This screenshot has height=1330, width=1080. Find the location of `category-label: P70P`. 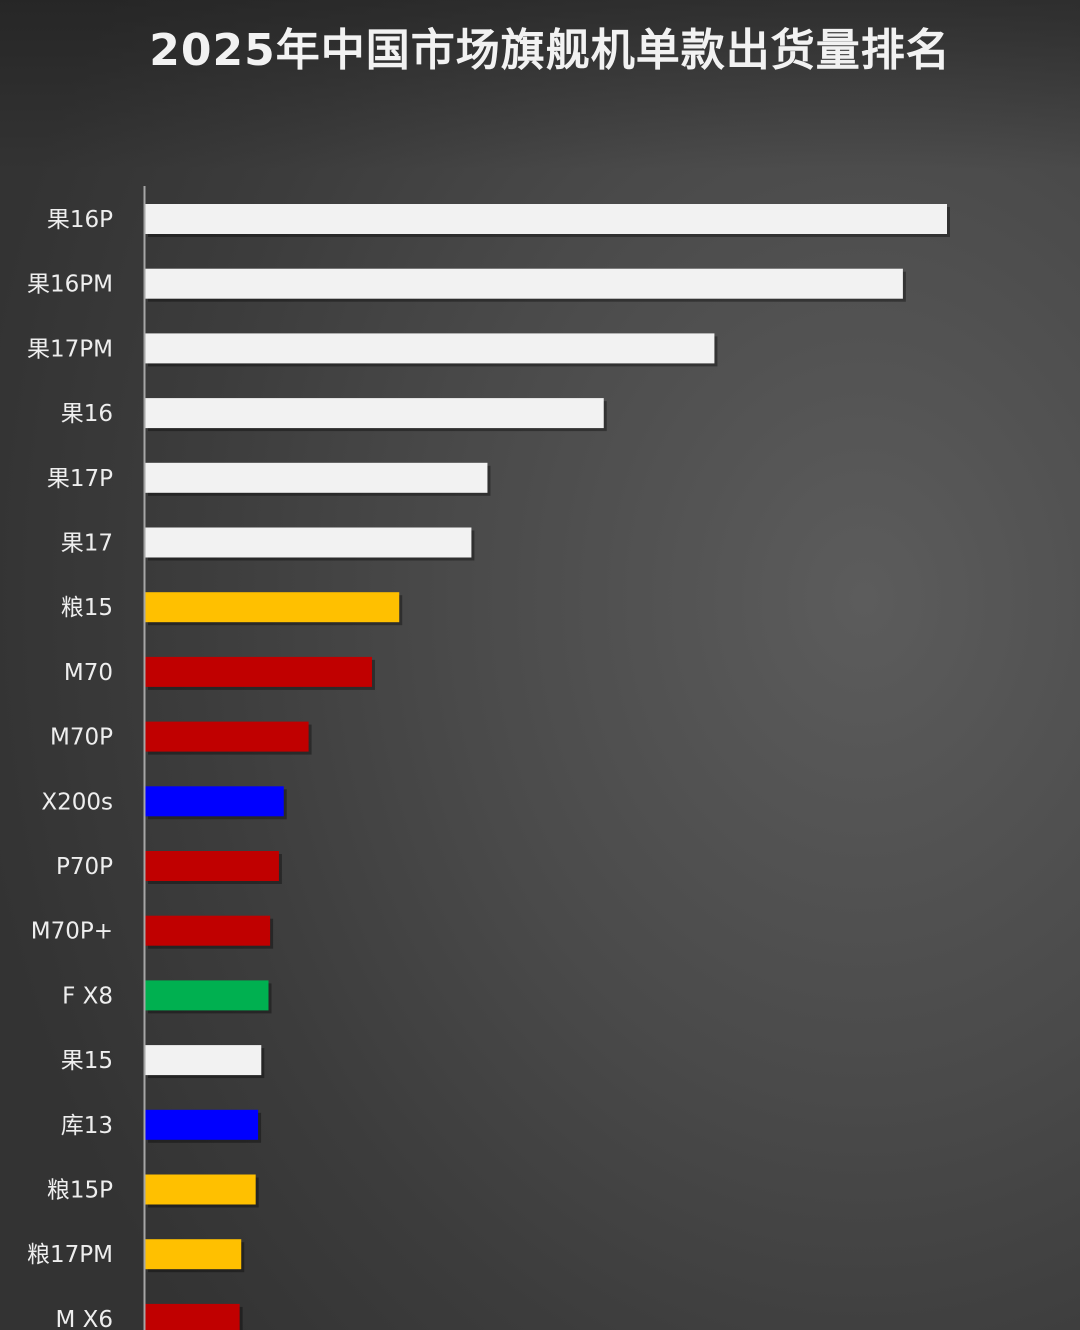

category-label: P70P is located at coordinates (84, 867).